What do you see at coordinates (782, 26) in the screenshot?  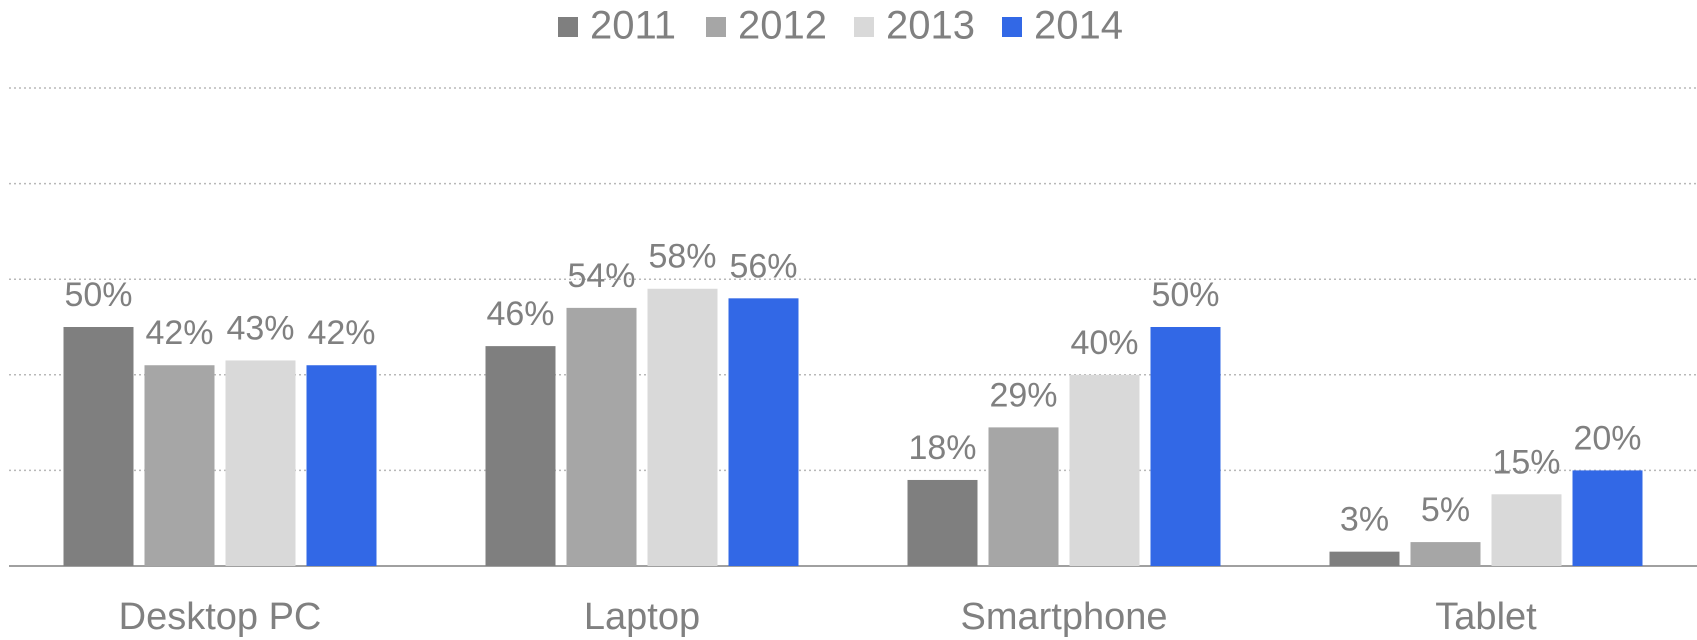 I see `legend-label: 2012` at bounding box center [782, 26].